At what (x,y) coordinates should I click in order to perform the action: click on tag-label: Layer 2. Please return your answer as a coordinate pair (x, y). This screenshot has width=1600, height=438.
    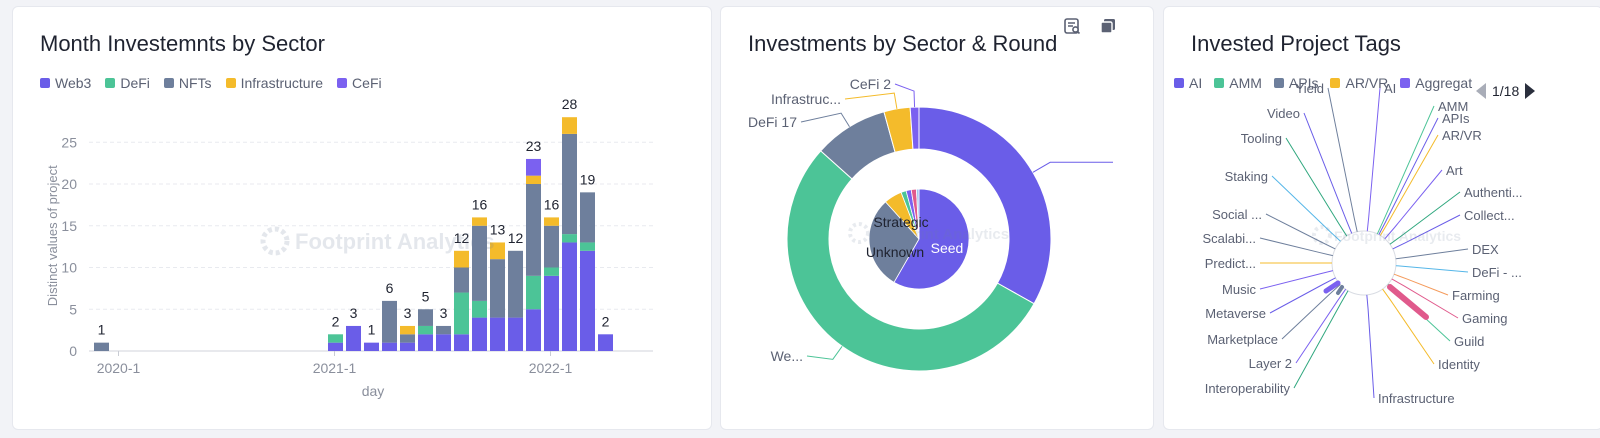
    Looking at the image, I should click on (1270, 363).